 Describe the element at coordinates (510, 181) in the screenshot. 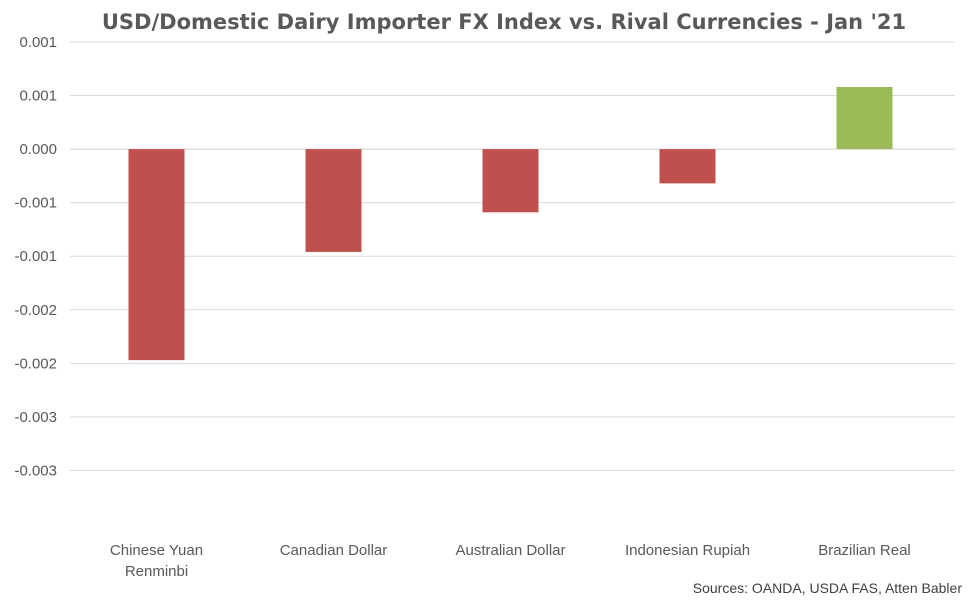

I see `bar-australian-dollar` at that location.